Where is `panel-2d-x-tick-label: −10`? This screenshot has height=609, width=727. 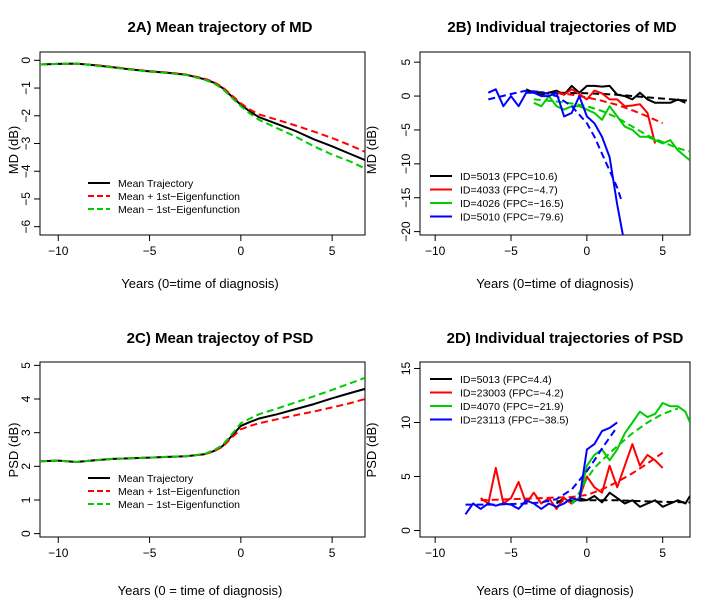
panel-2d-x-tick-label: −10 is located at coordinates (435, 553).